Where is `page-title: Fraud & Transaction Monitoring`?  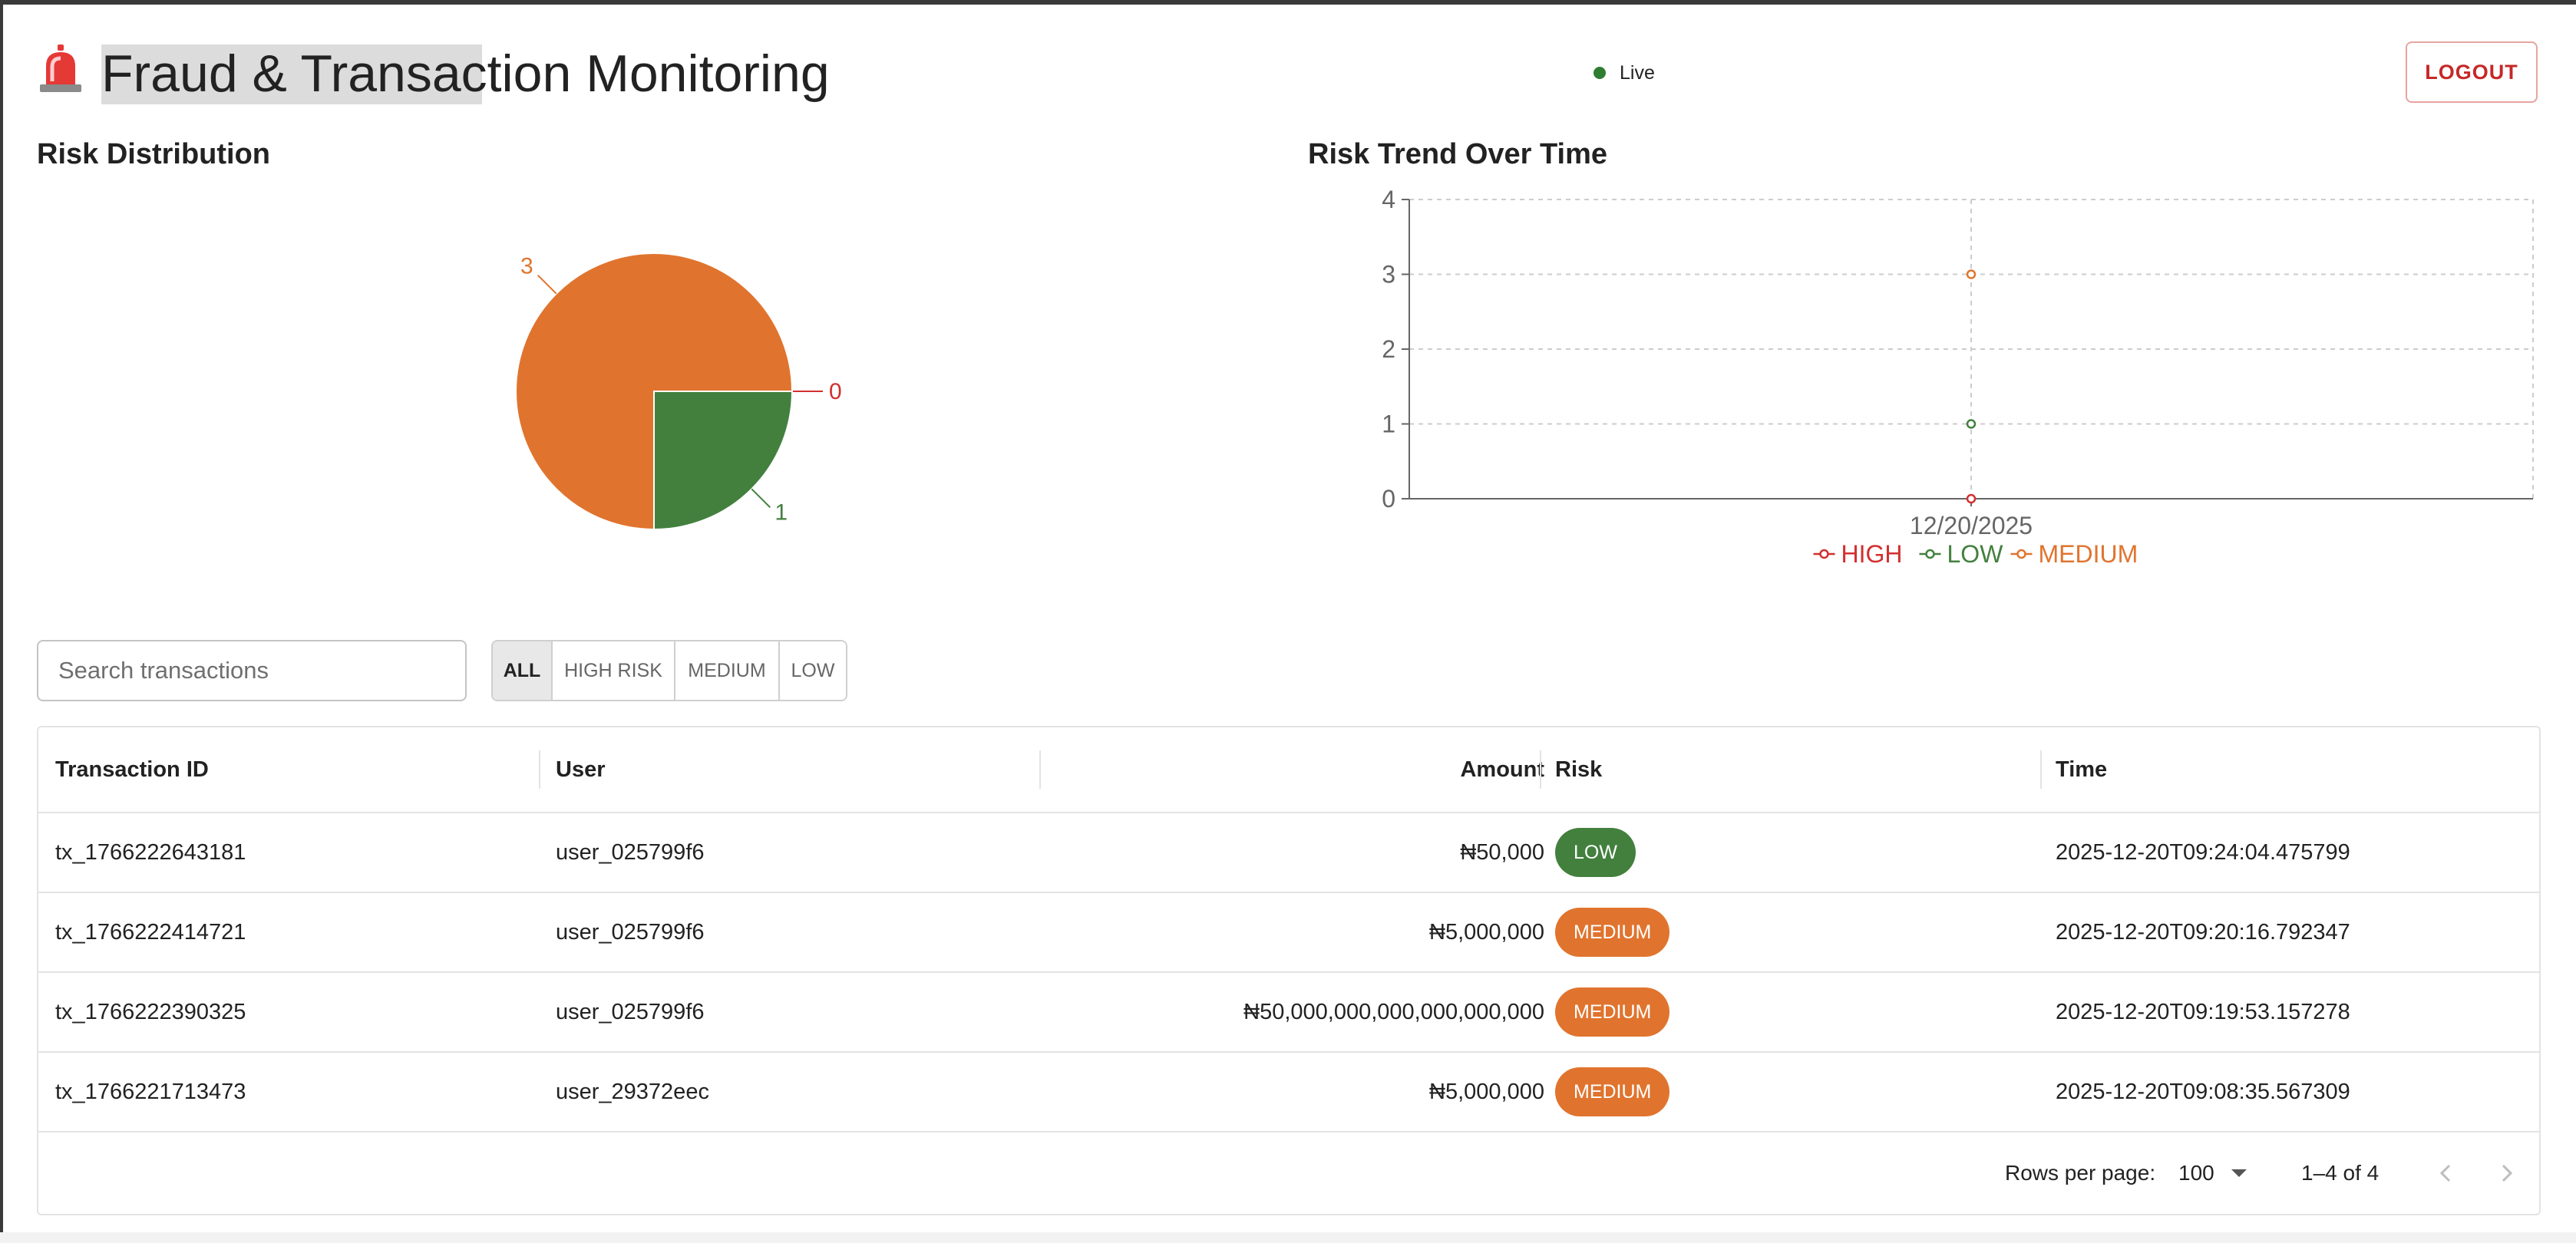
page-title: Fraud & Transaction Monitoring is located at coordinates (465, 74).